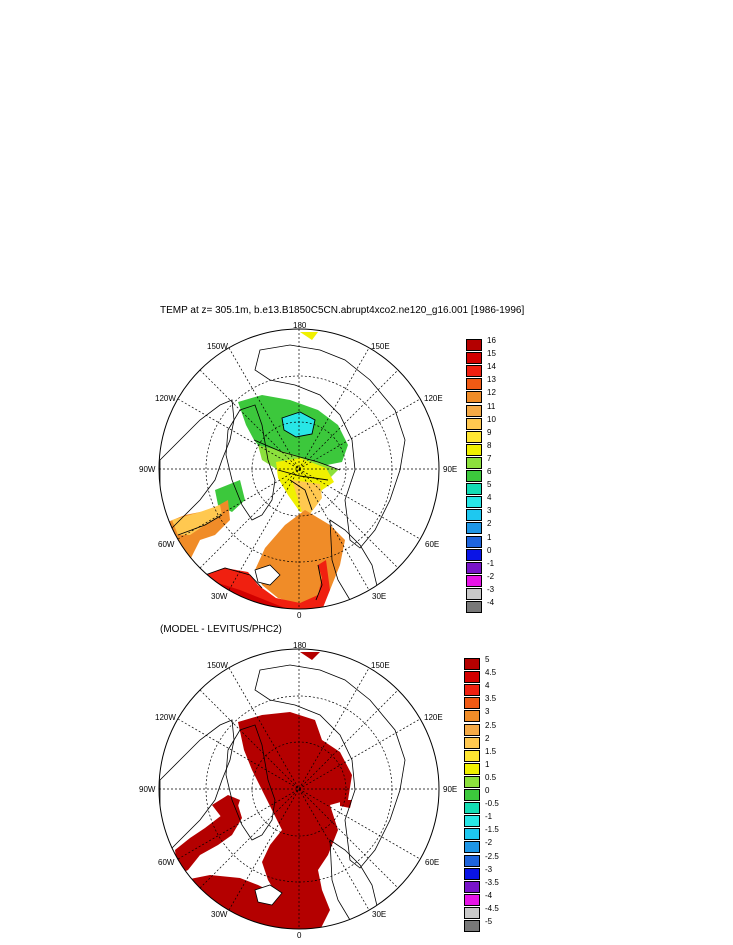 The height and width of the screenshot is (945, 733). What do you see at coordinates (300, 325) in the screenshot?
I see `lon-label-180: 180` at bounding box center [300, 325].